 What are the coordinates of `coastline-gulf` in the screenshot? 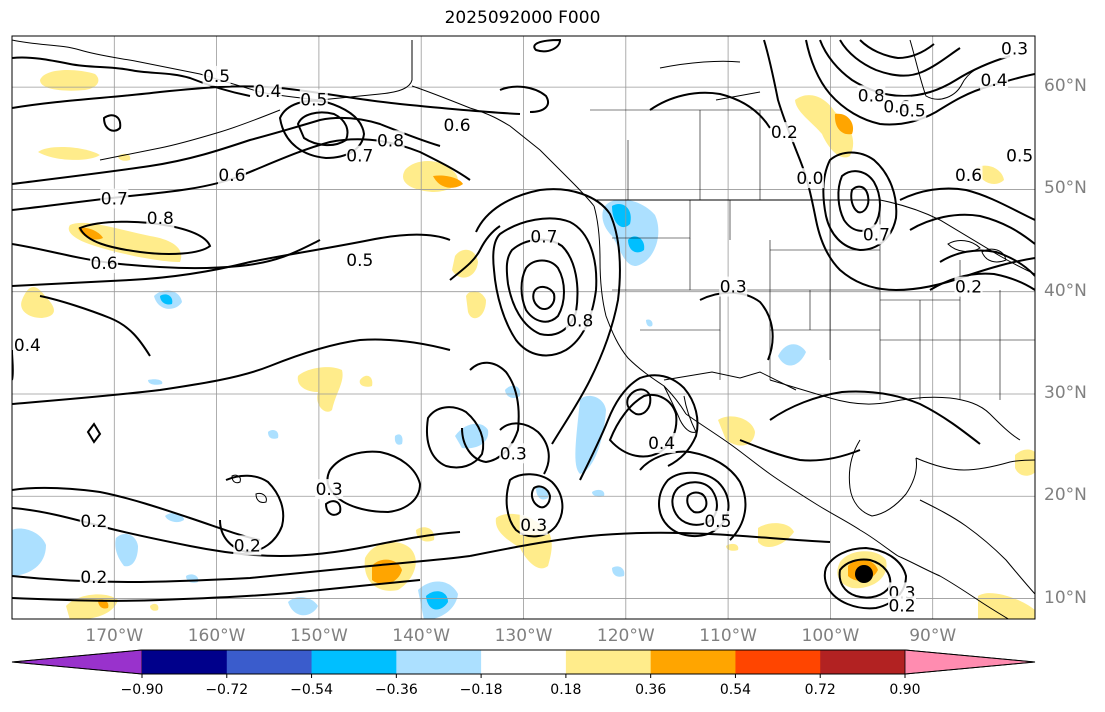 It's located at (882, 478).